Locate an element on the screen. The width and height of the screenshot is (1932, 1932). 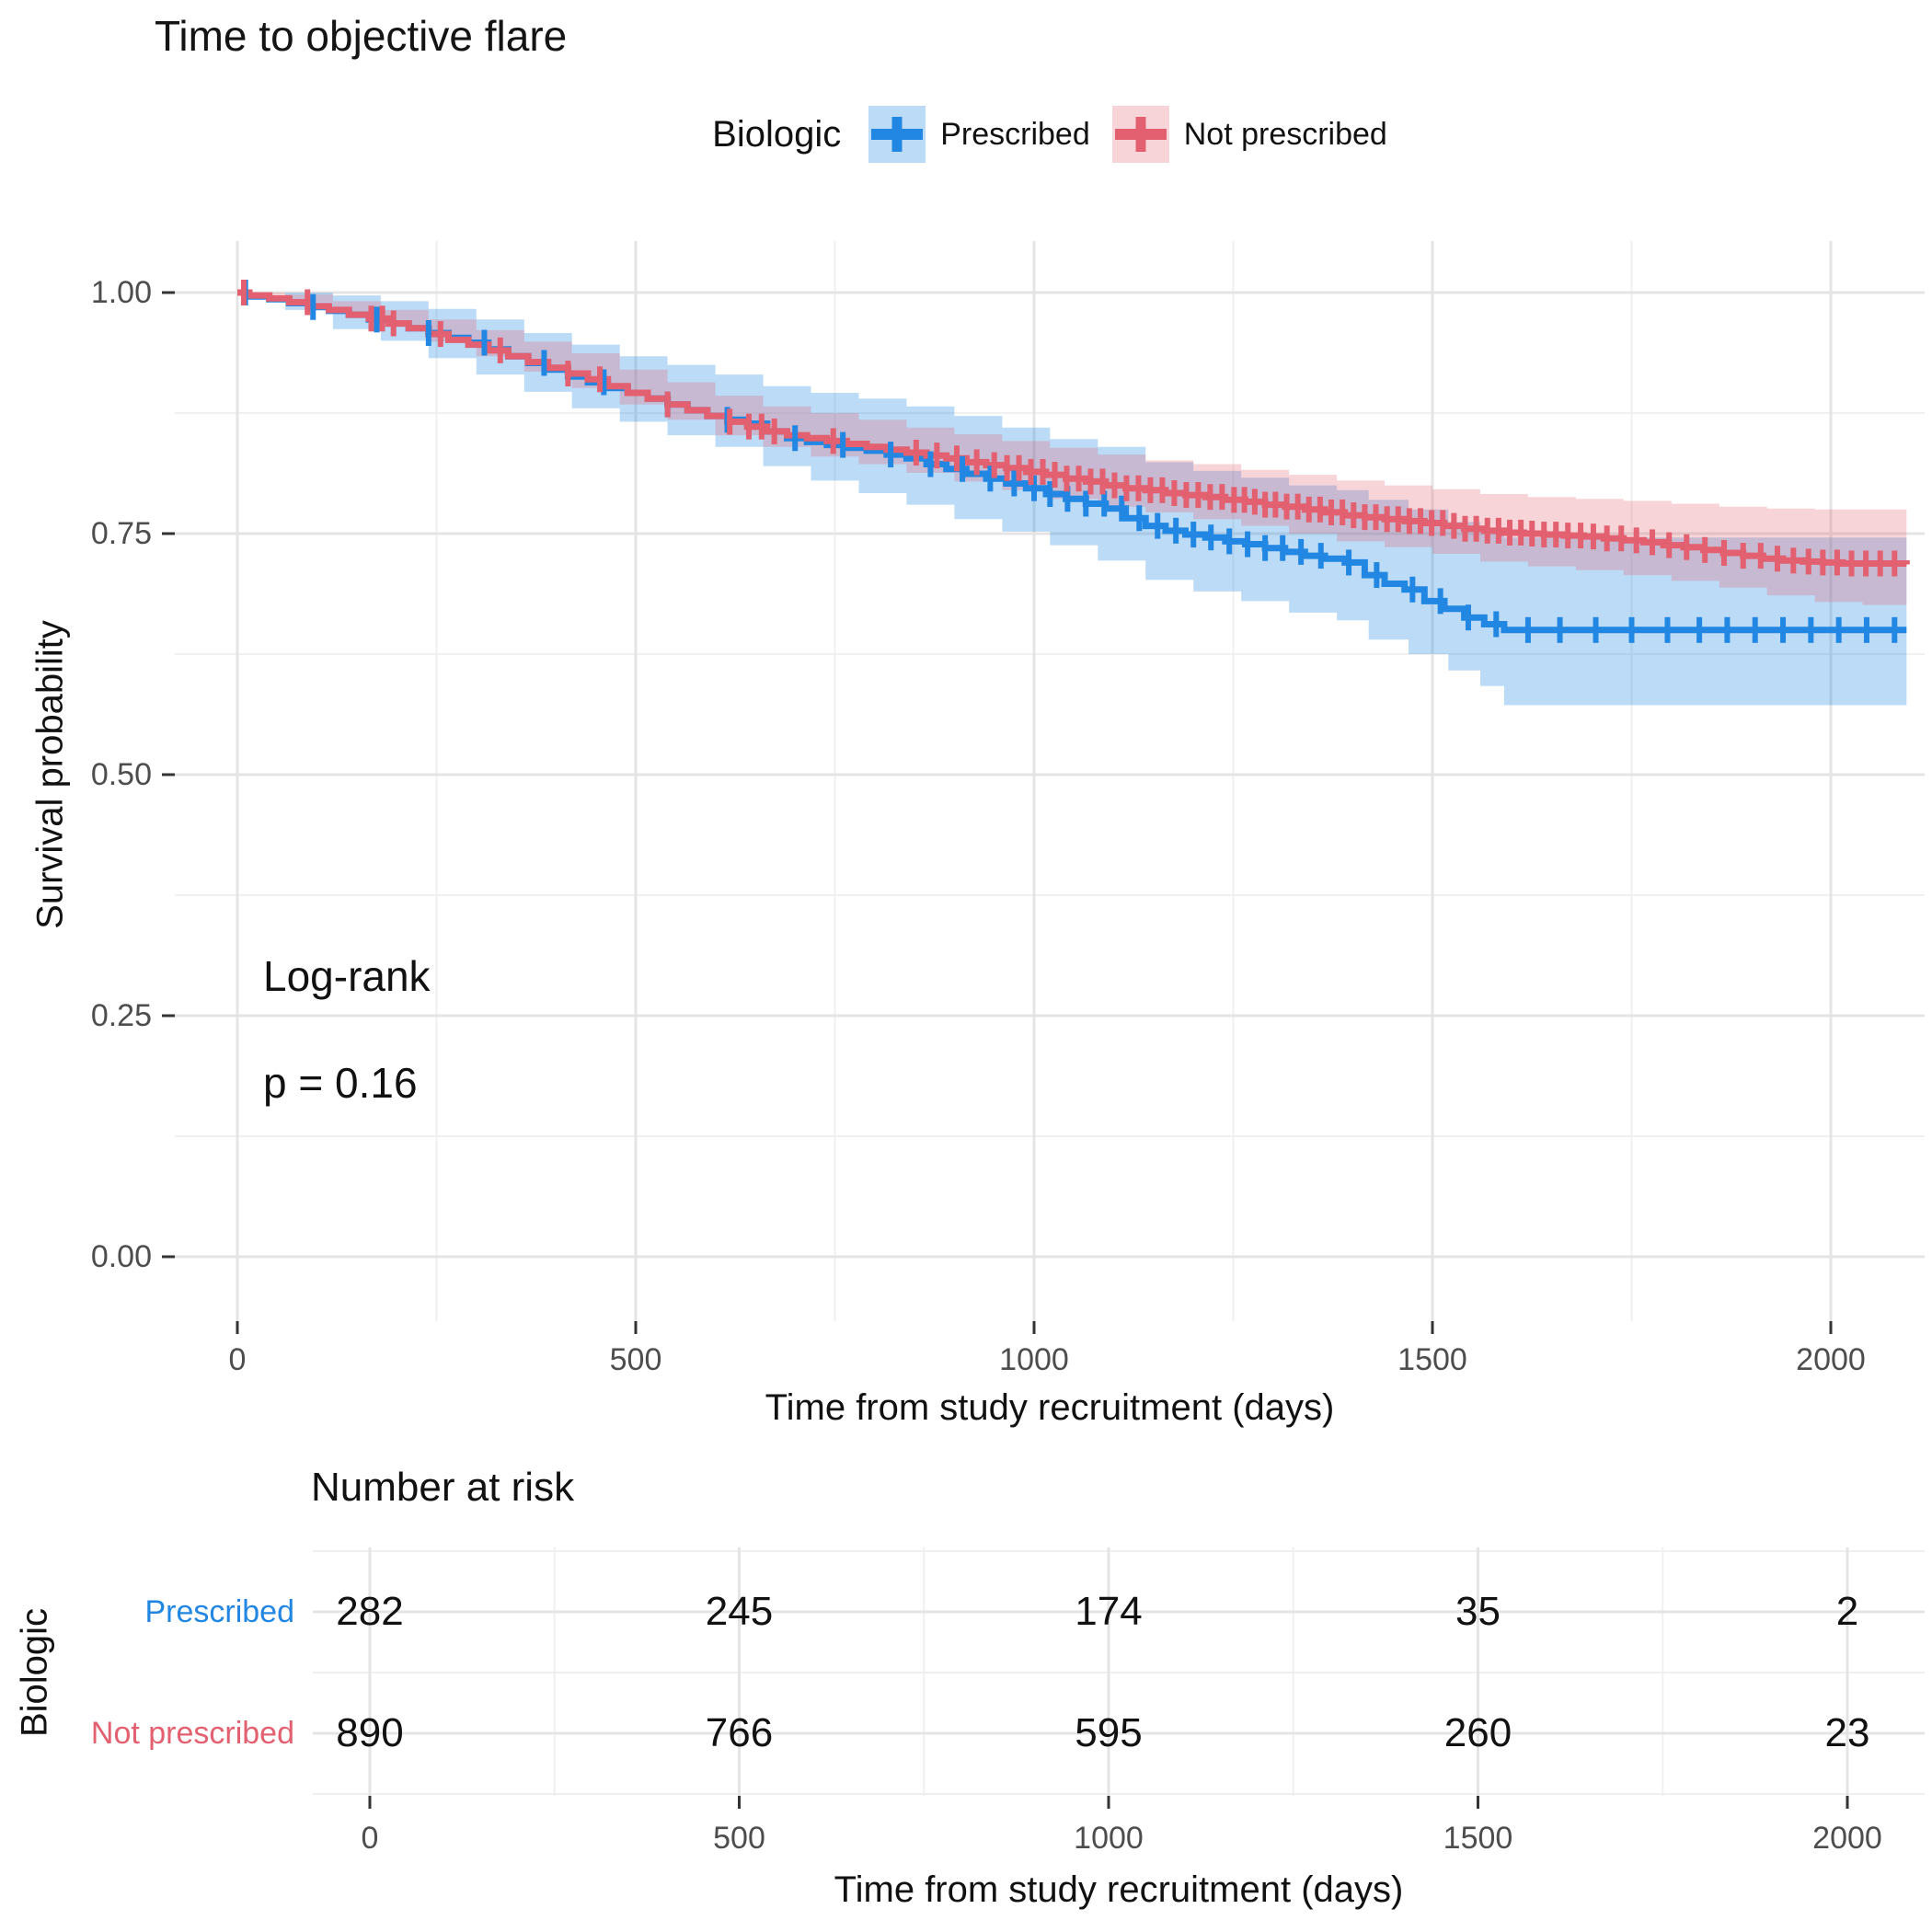
legend-item-not-prescribed: Not prescribed is located at coordinates (1249, 134).